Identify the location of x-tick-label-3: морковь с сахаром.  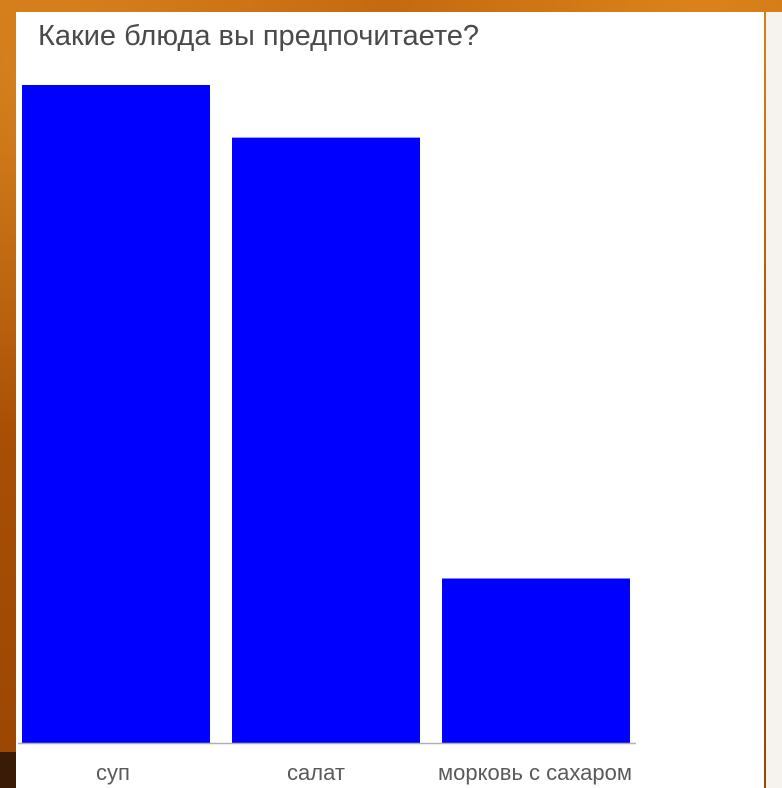
(535, 772).